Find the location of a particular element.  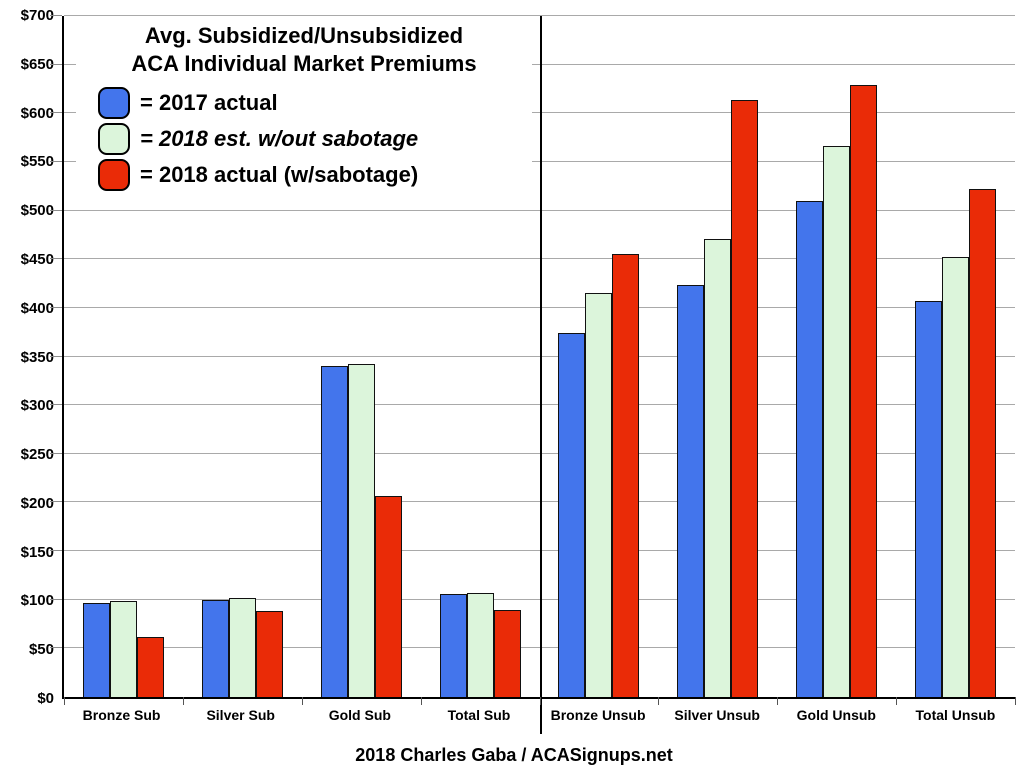

legend-swatch-blue is located at coordinates (114, 103).